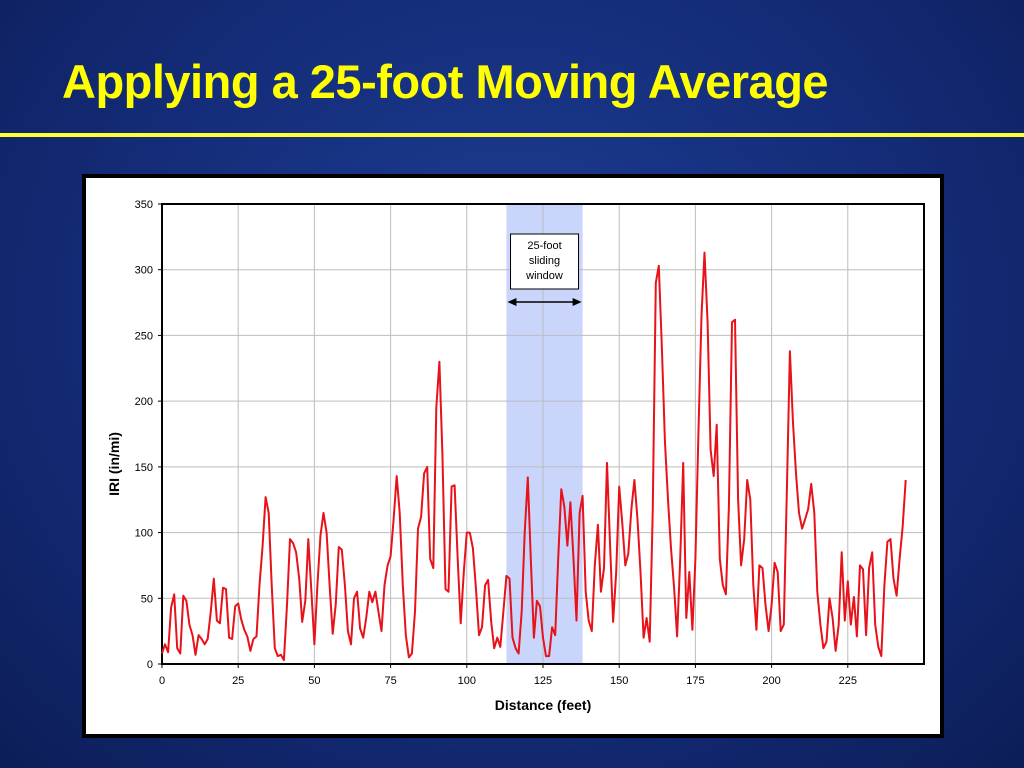 The height and width of the screenshot is (768, 1024). What do you see at coordinates (467, 681) in the screenshot?
I see `x-tick-label: 100` at bounding box center [467, 681].